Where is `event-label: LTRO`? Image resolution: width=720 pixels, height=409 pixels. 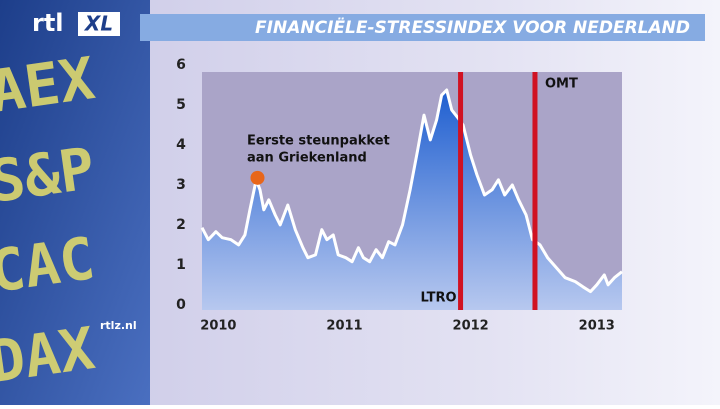
event-label: LTRO is located at coordinates (438, 298).